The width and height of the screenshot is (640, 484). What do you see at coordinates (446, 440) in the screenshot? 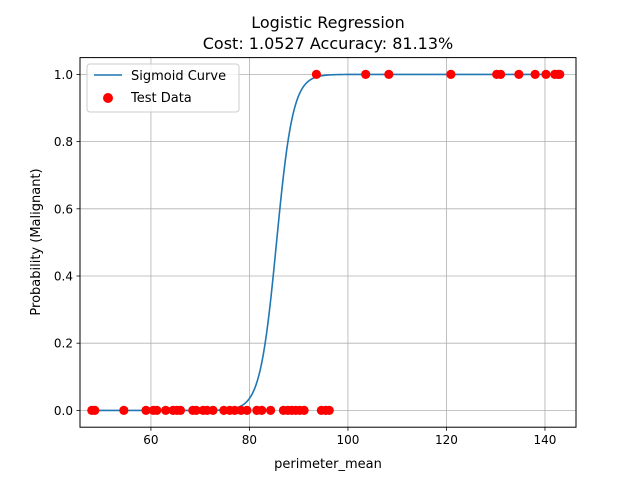
I see `x-tick-label: 120` at bounding box center [446, 440].